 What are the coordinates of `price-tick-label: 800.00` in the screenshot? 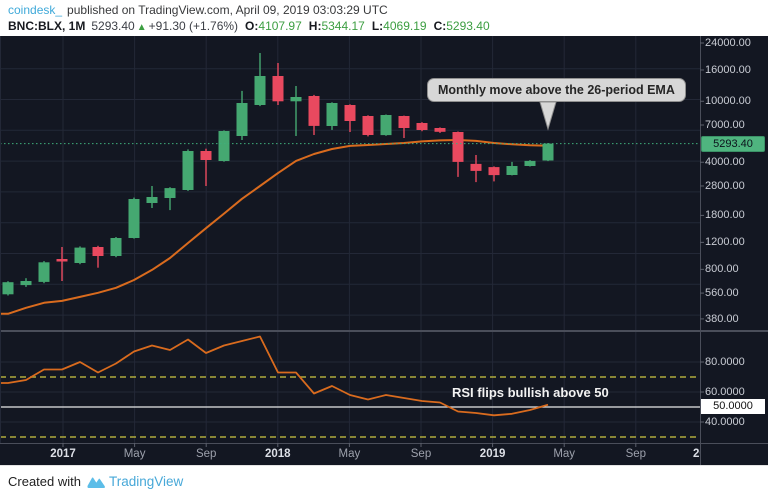 It's located at (722, 269).